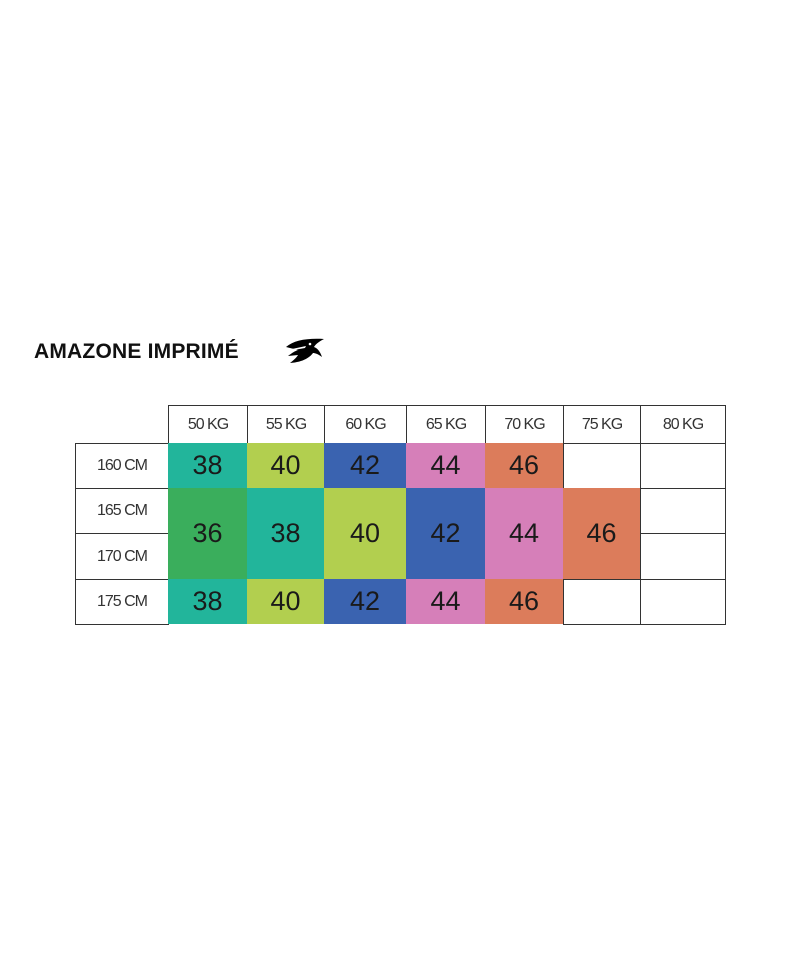 This screenshot has height=977, width=800. What do you see at coordinates (286, 424) in the screenshot?
I see `weight-header: 55 KG` at bounding box center [286, 424].